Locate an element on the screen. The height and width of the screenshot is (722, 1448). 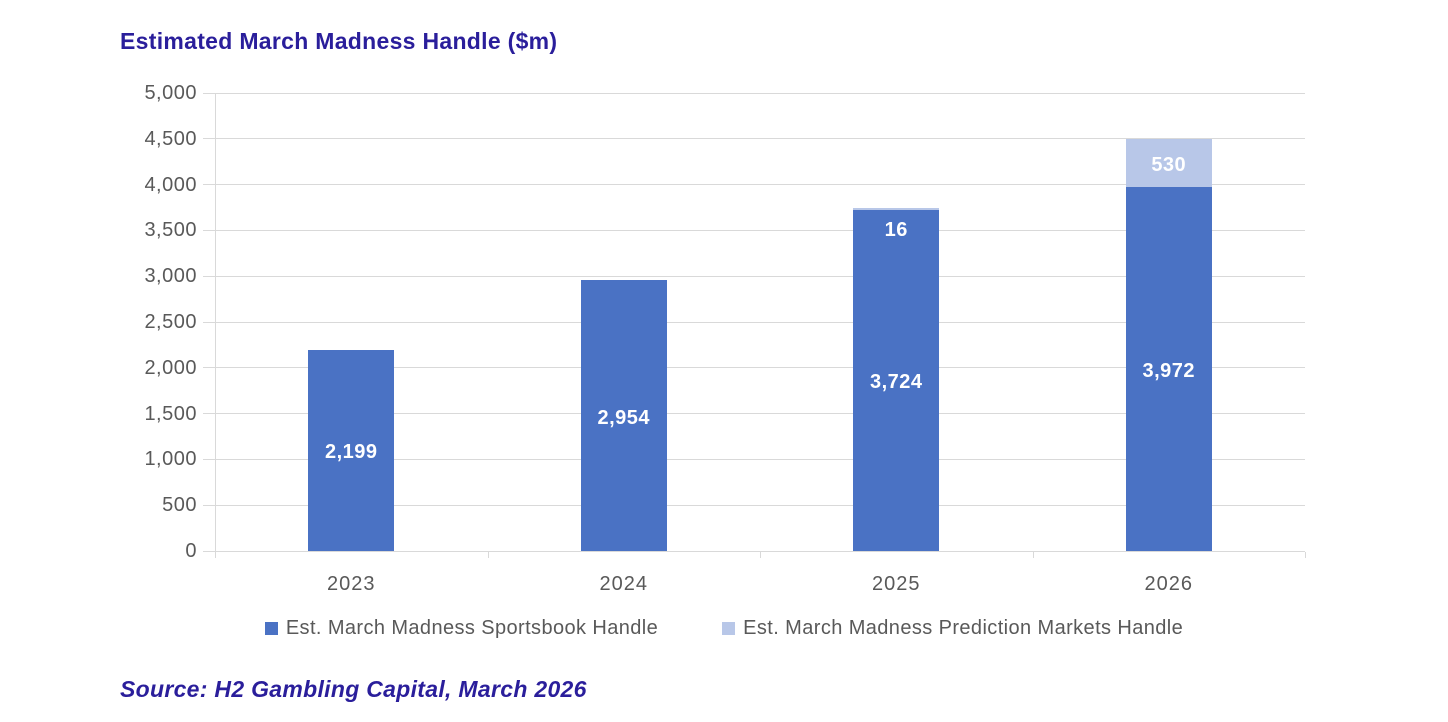
x-axis-category-label: 2025 is located at coordinates (896, 584).